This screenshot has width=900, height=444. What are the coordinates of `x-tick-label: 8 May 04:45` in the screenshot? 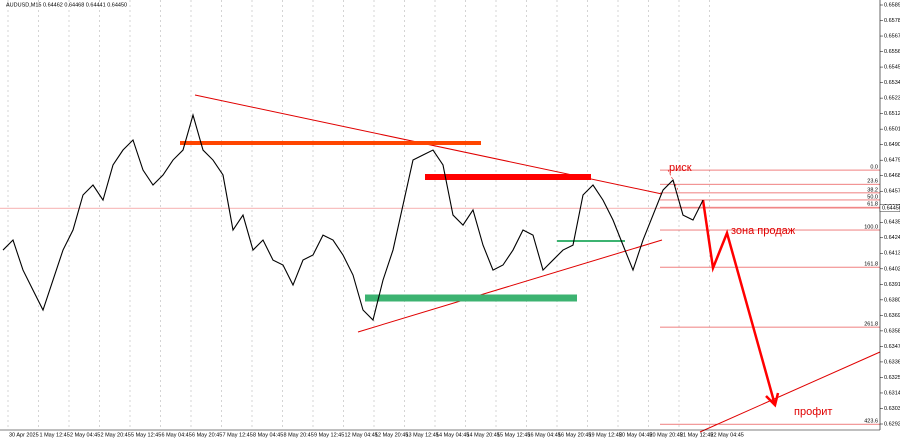 It's located at (268, 435).